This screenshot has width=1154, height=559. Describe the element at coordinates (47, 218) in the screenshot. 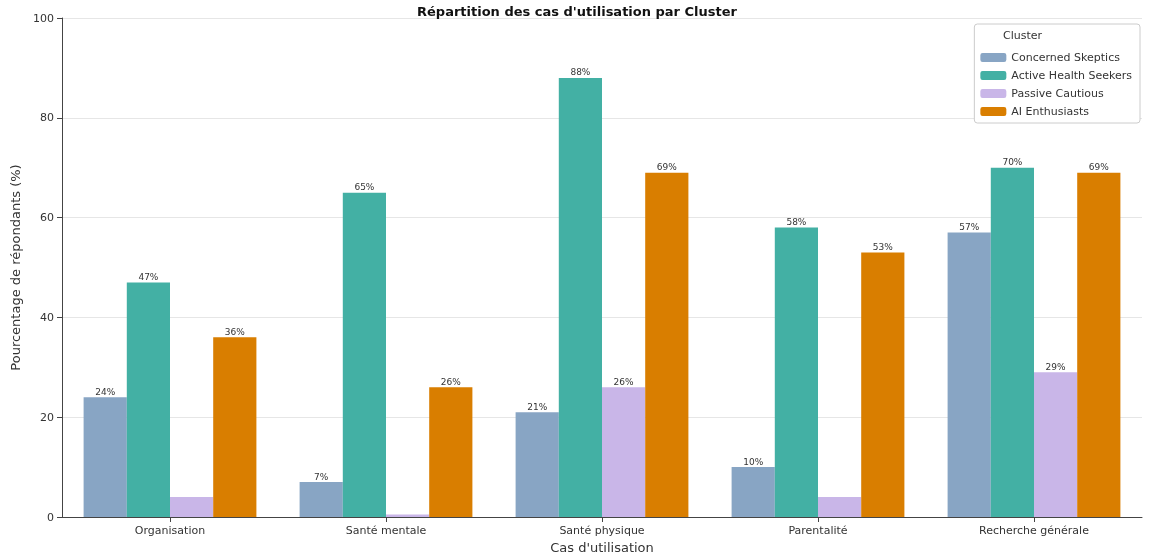

I see `y-tick-label: 60` at that location.